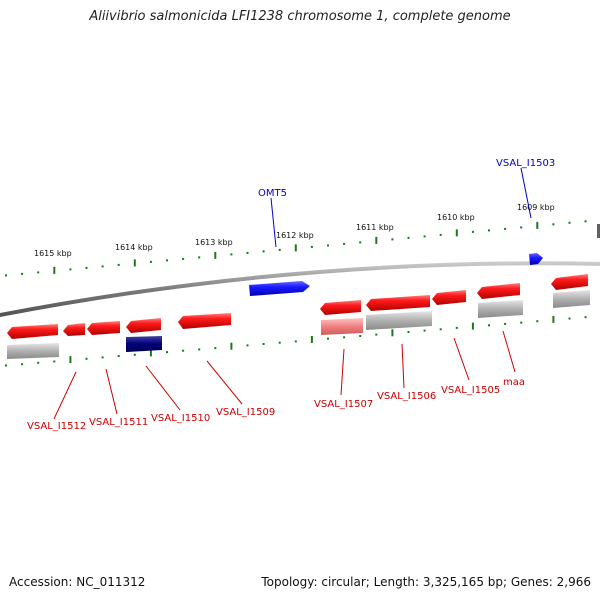 The image size is (600, 600). I want to click on gene-vsal-i1505, so click(449, 297).